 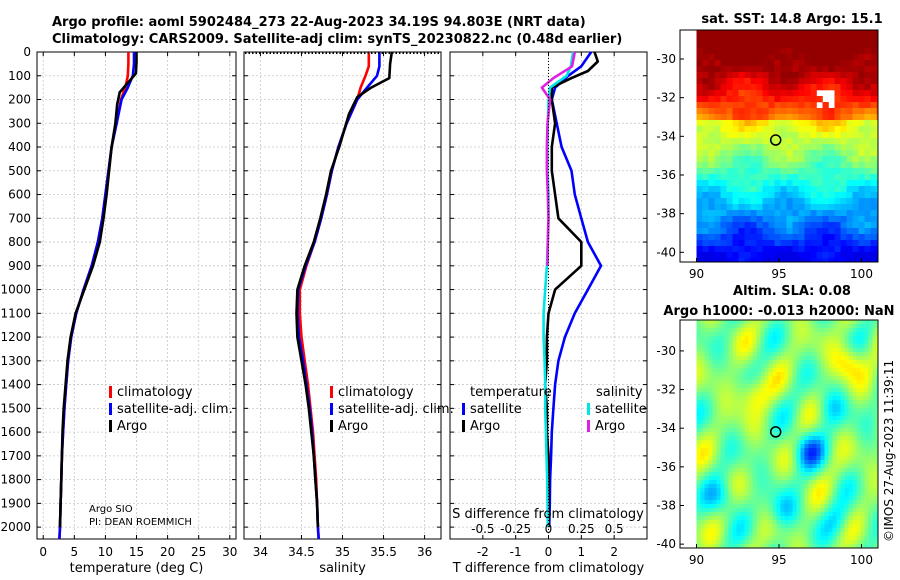 I want to click on sla-map-ytick-label: -30, so click(x=666, y=351).